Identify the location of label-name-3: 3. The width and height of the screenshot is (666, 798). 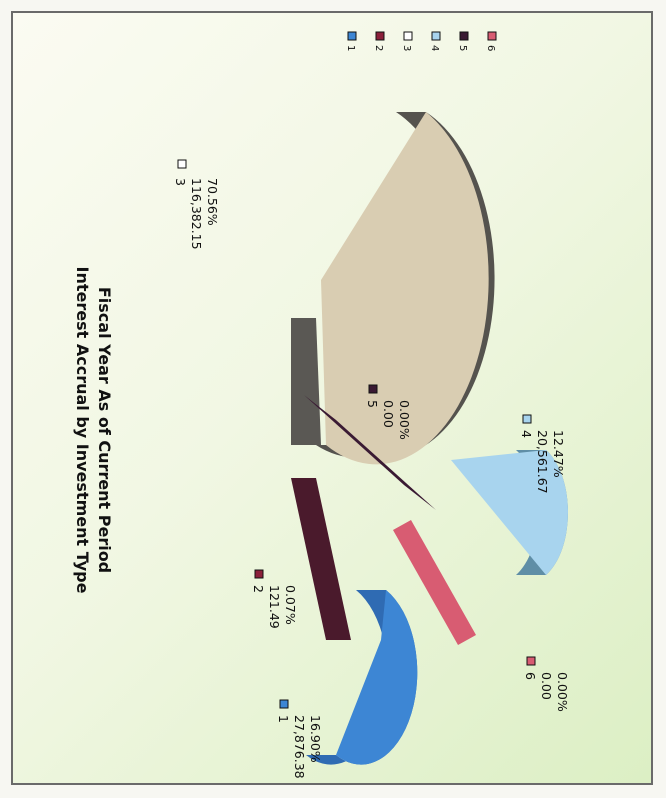
(180, 182).